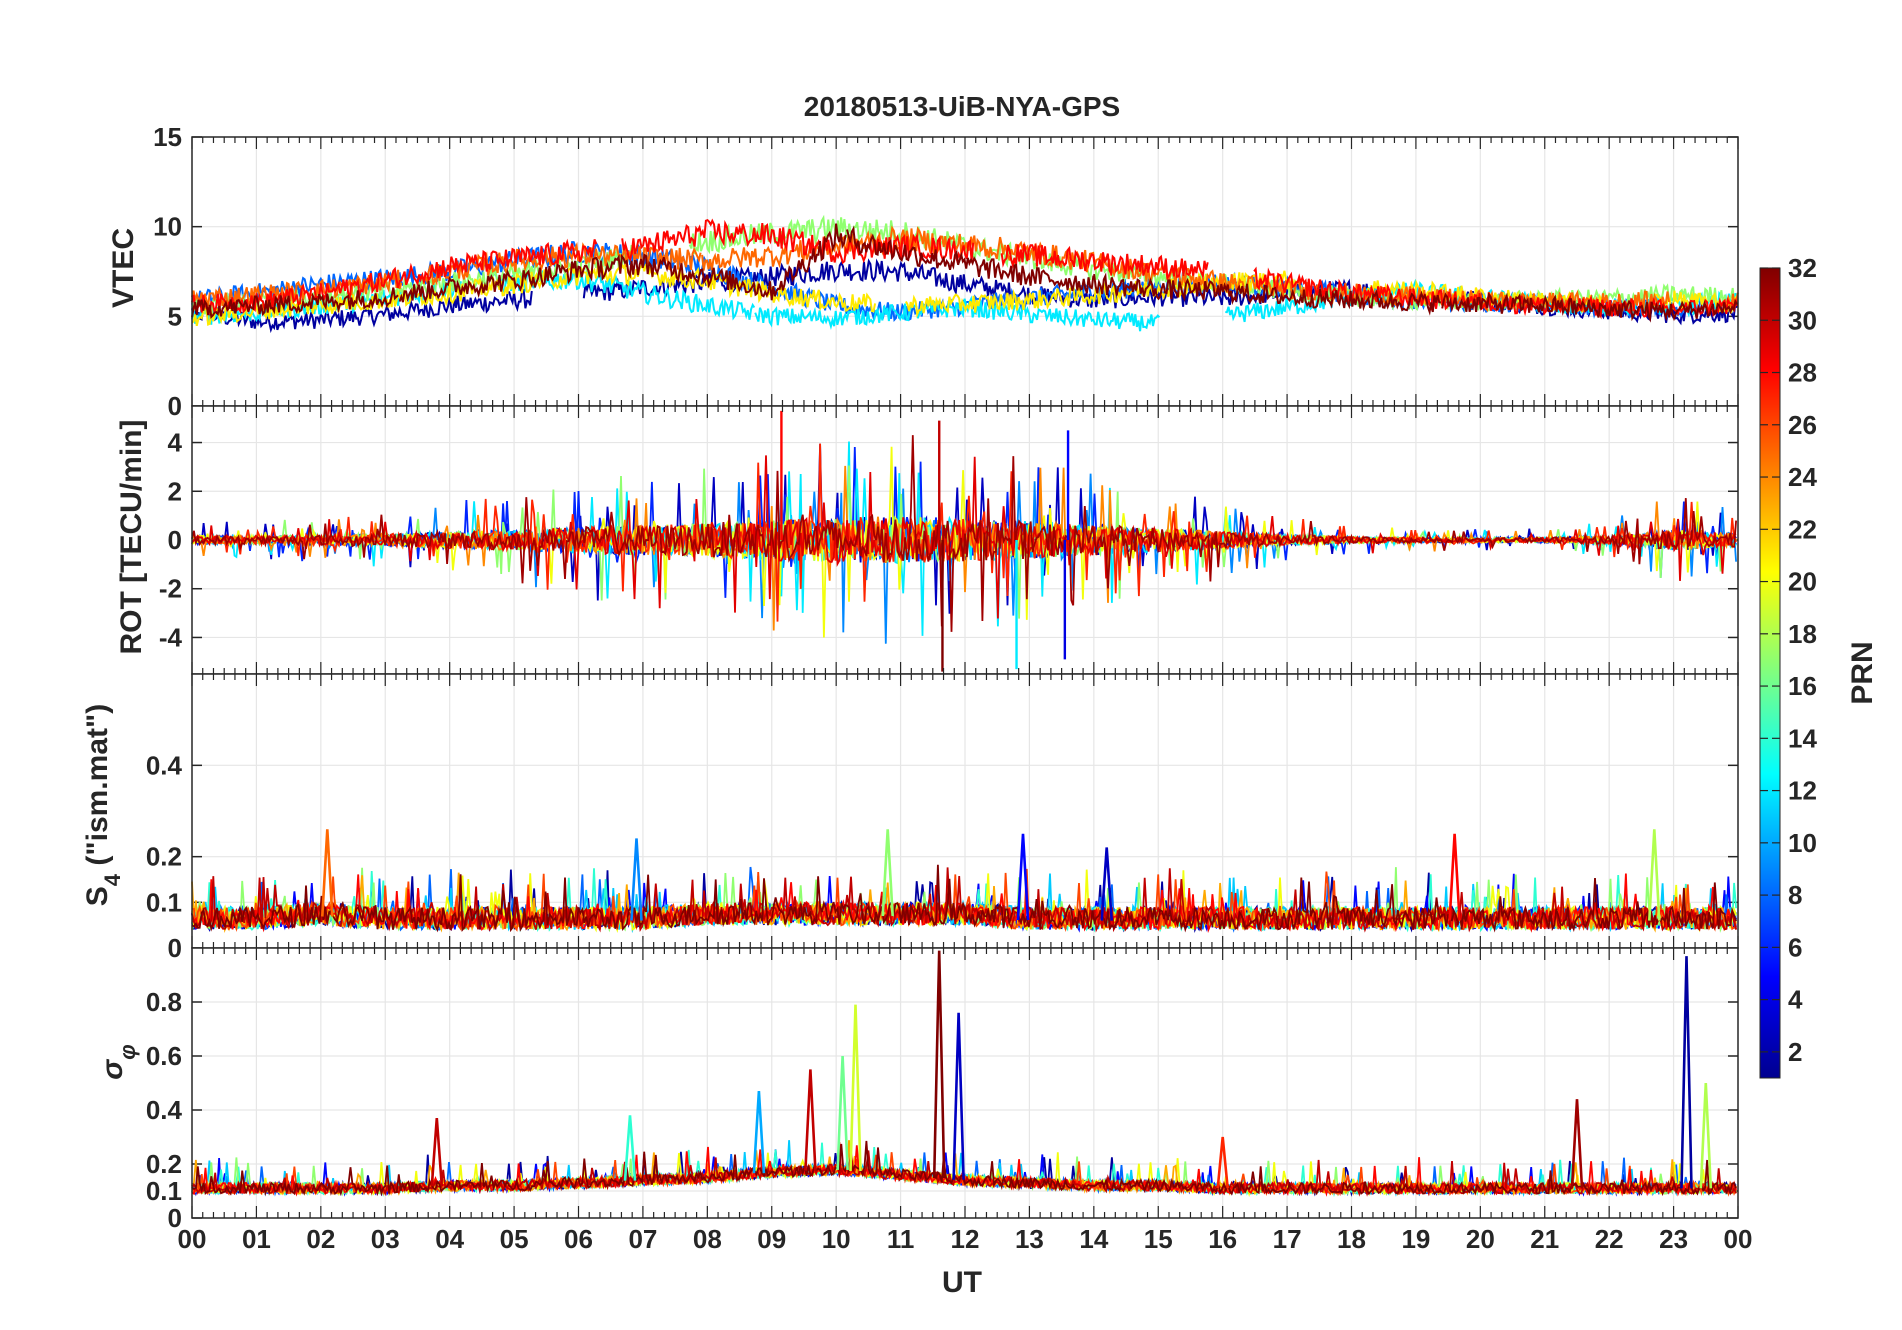  Describe the element at coordinates (385, 1239) in the screenshot. I see `x-tick-label: 03` at that location.